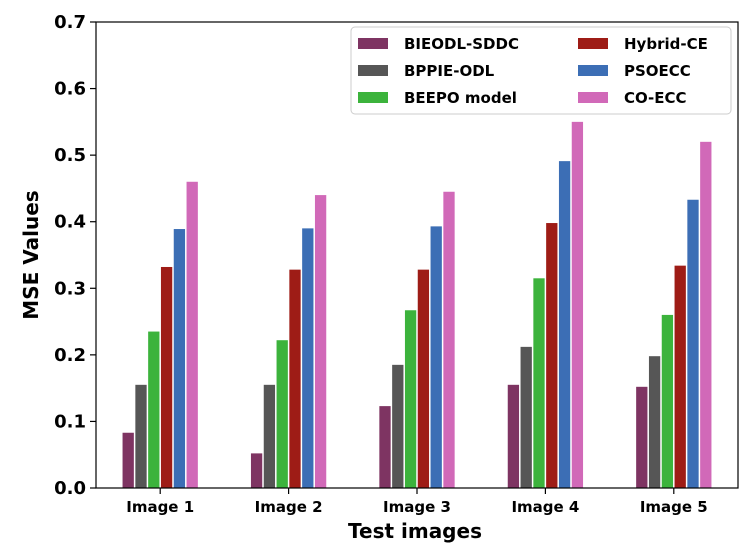 Image resolution: width=753 pixels, height=552 pixels. Describe the element at coordinates (655, 98) in the screenshot. I see `legend-label: CO-ECC` at that location.